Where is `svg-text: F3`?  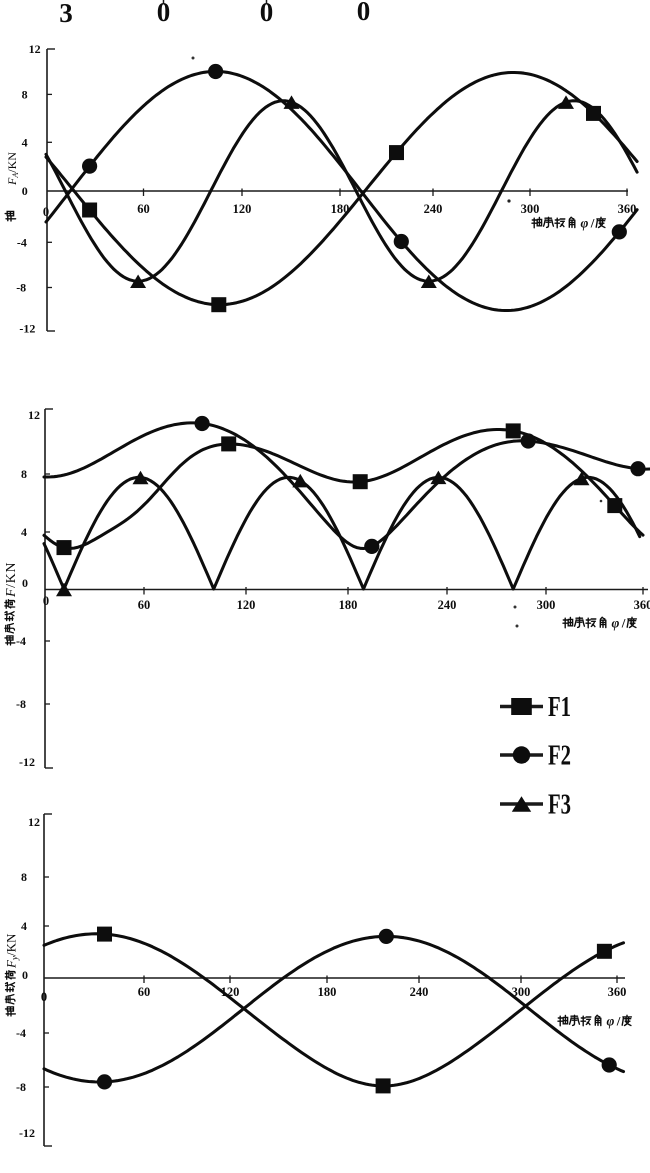
svg-text: F3 is located at coordinates (559, 805).